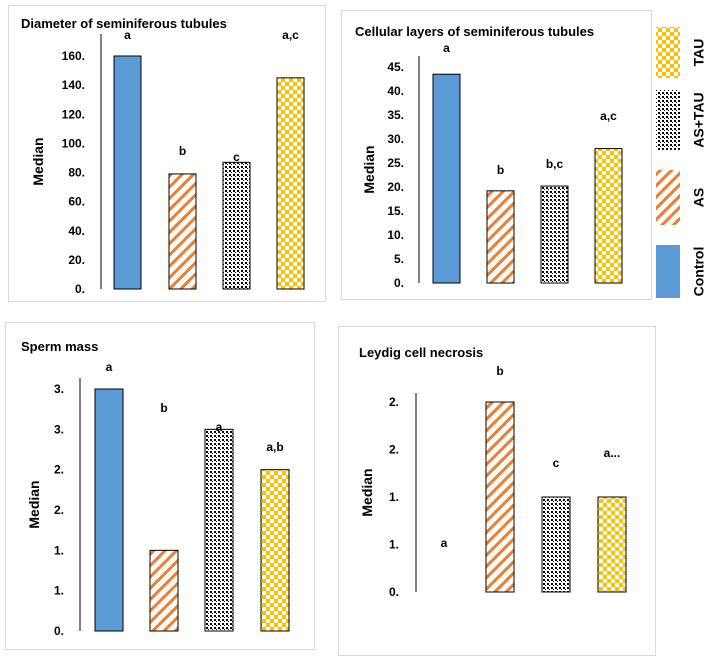 This screenshot has height=657, width=718. I want to click on y-tick-label: 80., so click(76, 173).